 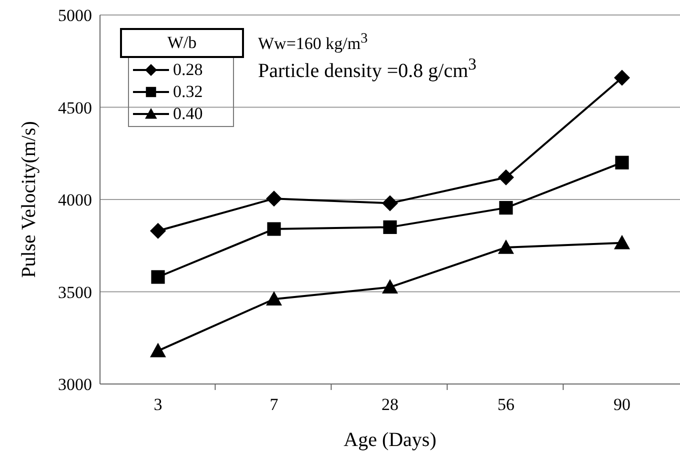 I want to click on x-tick-label: 28, so click(x=390, y=404).